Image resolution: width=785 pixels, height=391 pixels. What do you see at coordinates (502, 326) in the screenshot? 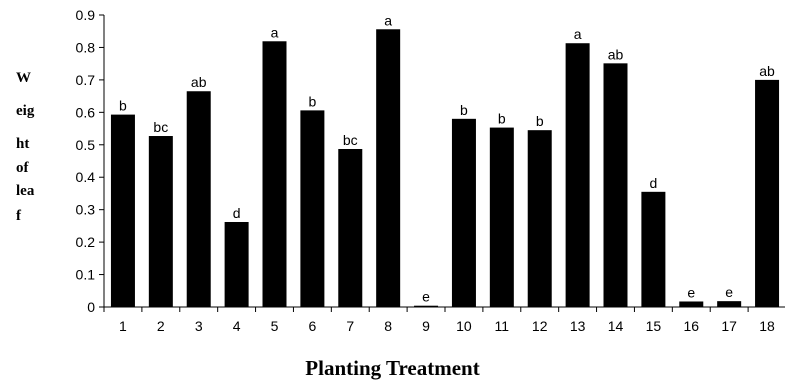
I see `x-tick-label: 11` at bounding box center [502, 326].